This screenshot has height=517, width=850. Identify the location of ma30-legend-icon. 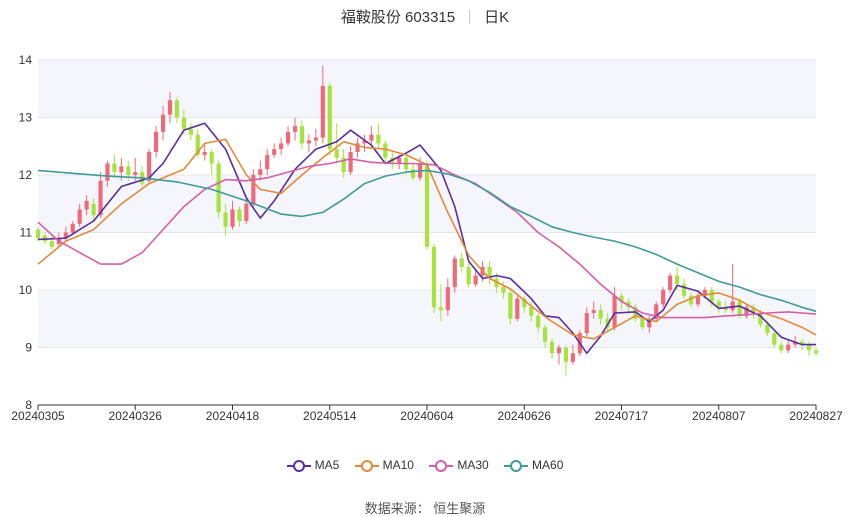
(441, 465).